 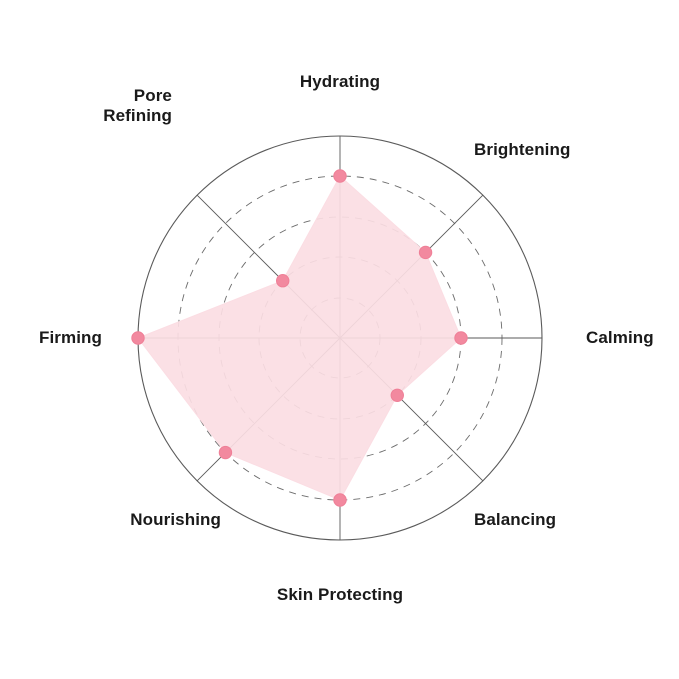 What do you see at coordinates (461, 338) in the screenshot?
I see `data-point-calming` at bounding box center [461, 338].